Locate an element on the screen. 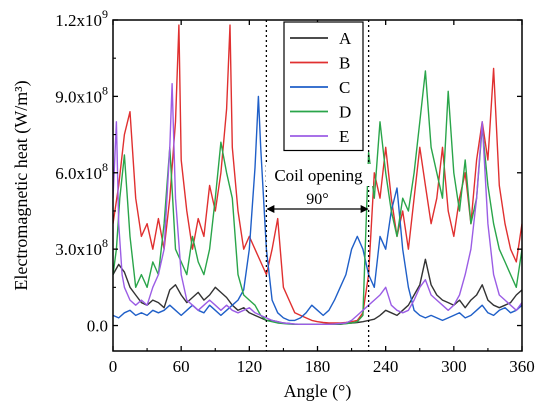  legend-label-c: C is located at coordinates (344, 87).